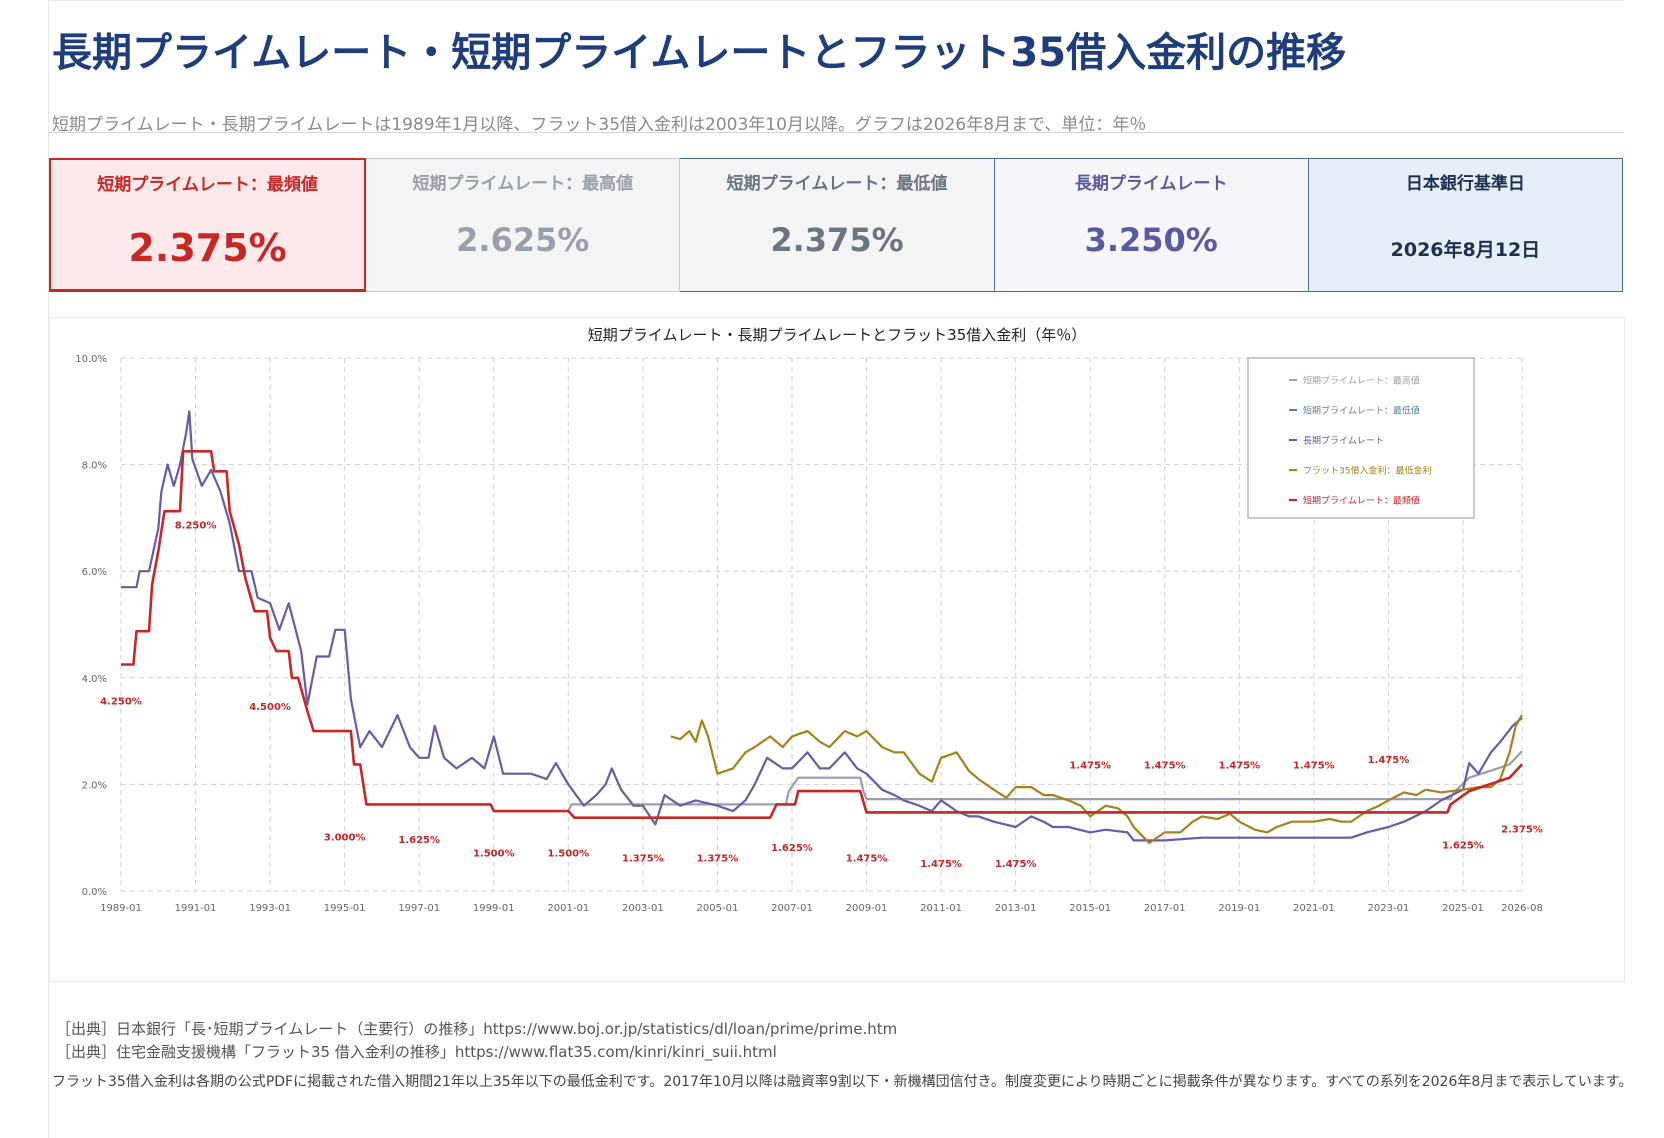 The height and width of the screenshot is (1138, 1664). Describe the element at coordinates (568, 908) in the screenshot. I see `x-tick-label: 2001-01` at that location.